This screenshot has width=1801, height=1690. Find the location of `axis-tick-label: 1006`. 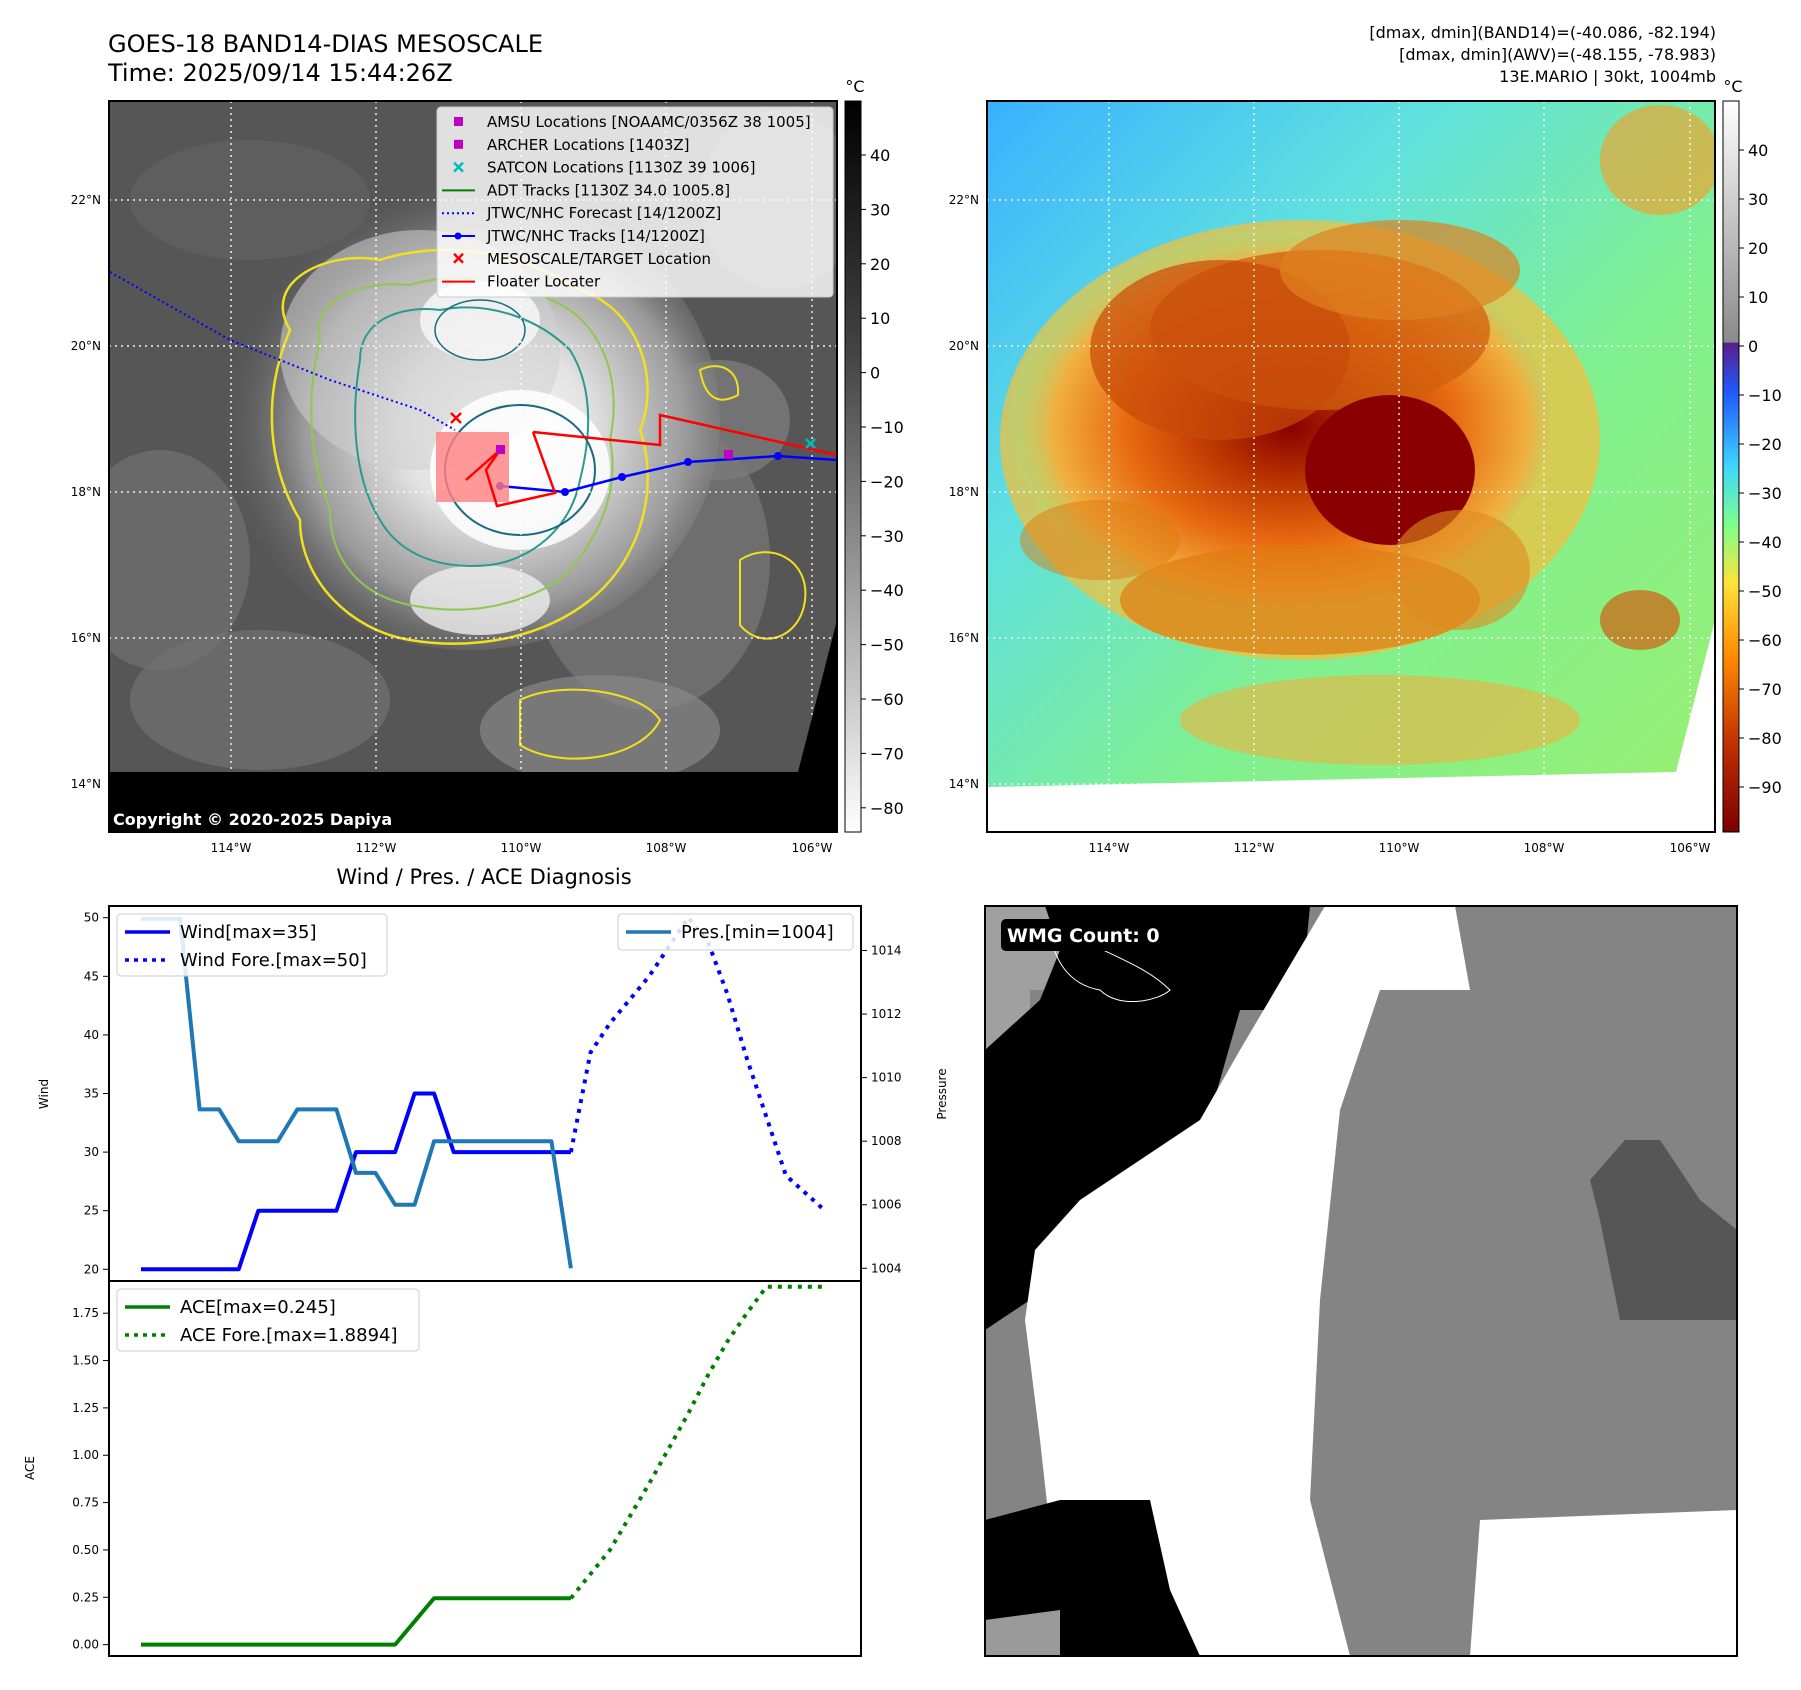

axis-tick-label: 1006 is located at coordinates (886, 1205).